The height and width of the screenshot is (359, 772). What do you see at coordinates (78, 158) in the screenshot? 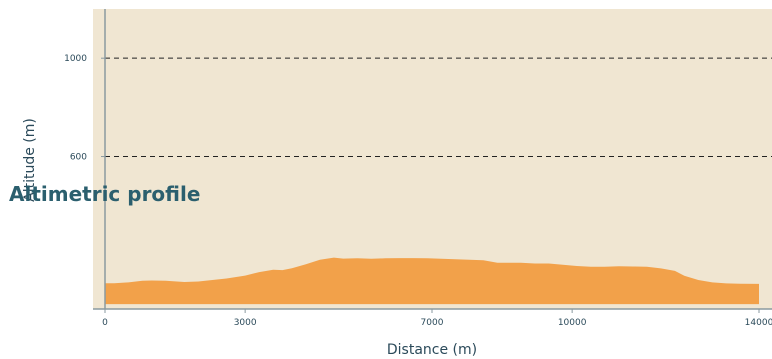
I see `y-tick-label: 600` at bounding box center [78, 158].